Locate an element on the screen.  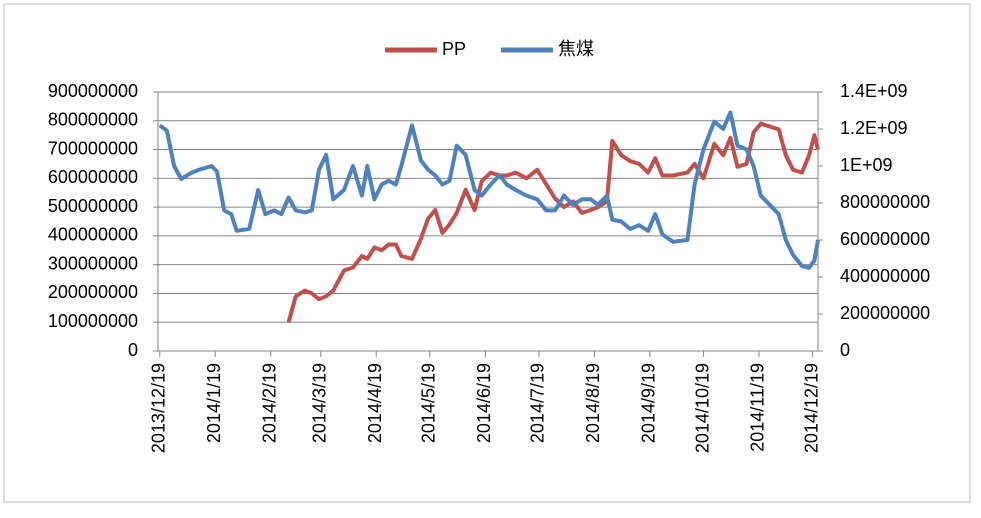
legend-label: PP is located at coordinates (454, 49).